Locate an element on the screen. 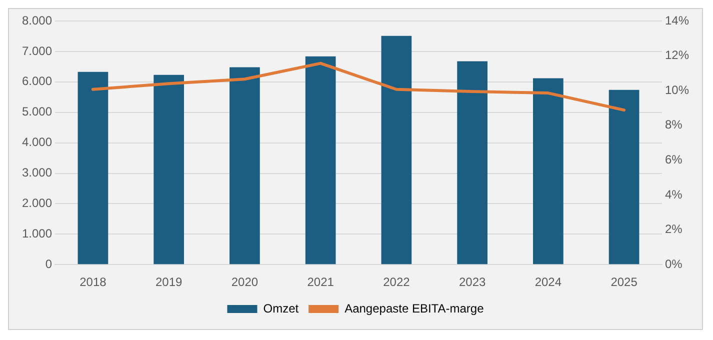 The height and width of the screenshot is (340, 713). x-tick-label: 2025 is located at coordinates (624, 282).